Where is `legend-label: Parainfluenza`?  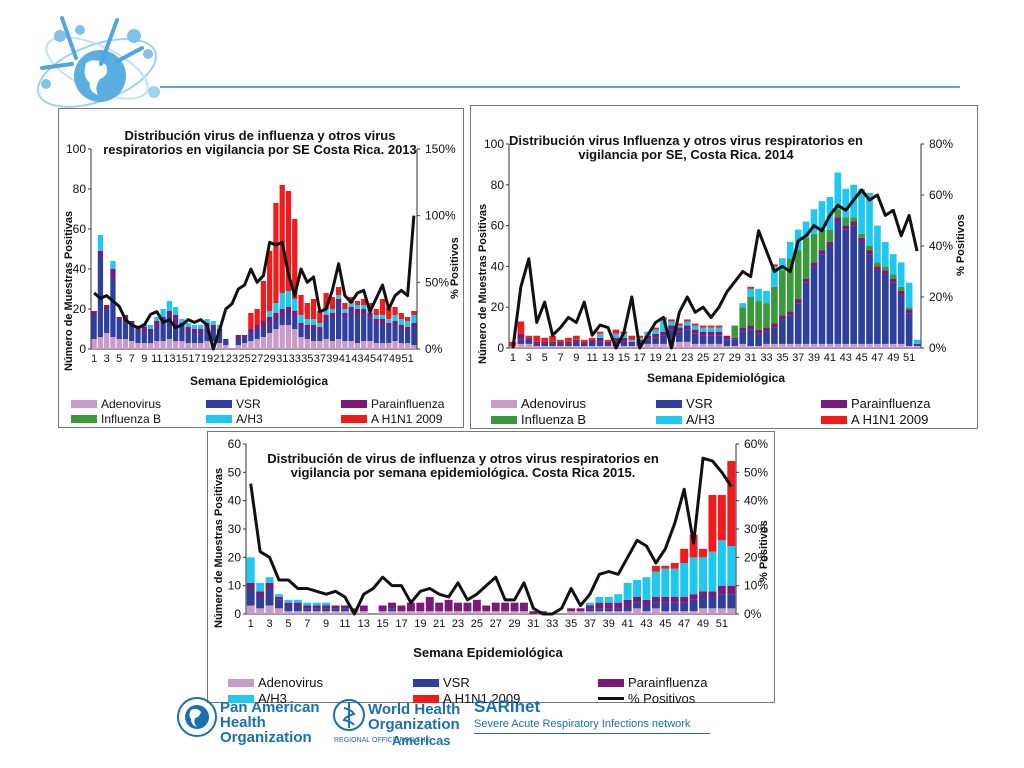 legend-label: Parainfluenza is located at coordinates (408, 404).